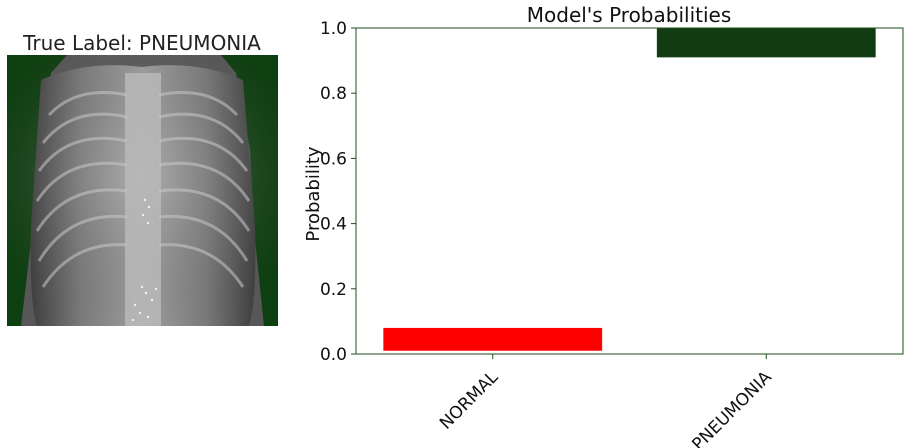 This screenshot has height=448, width=907. I want to click on x-tick-label-normal: NORMAL, so click(469, 400).